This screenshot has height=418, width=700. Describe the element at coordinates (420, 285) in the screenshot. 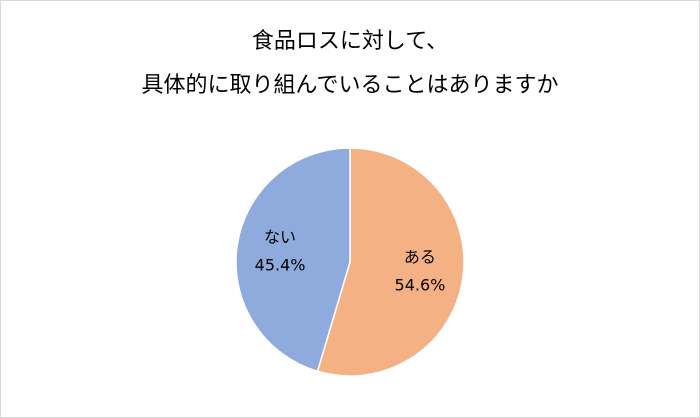

I see `slice-value-label: 54.6%` at that location.